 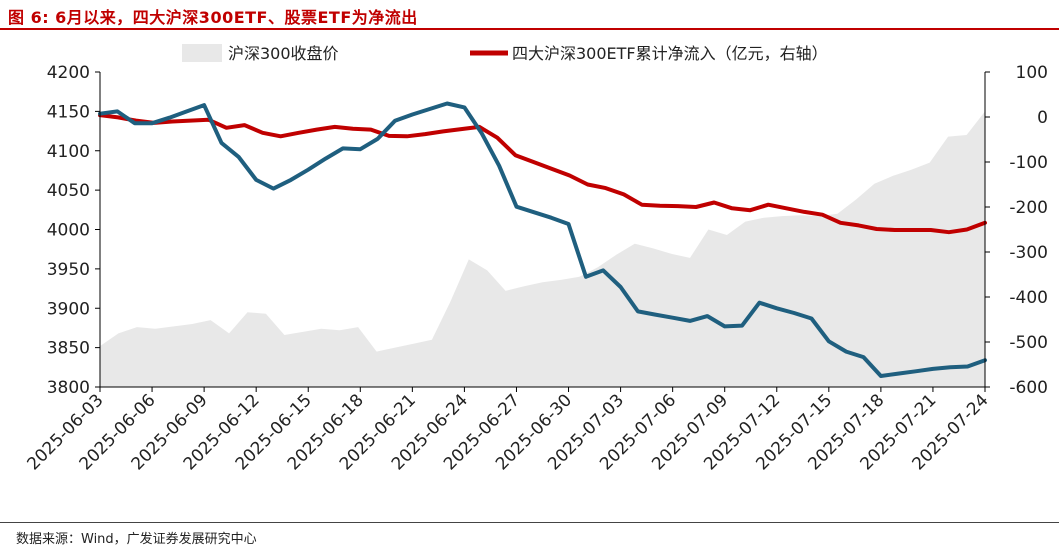 I want to click on left-tick-label: 4000, so click(x=68, y=231).